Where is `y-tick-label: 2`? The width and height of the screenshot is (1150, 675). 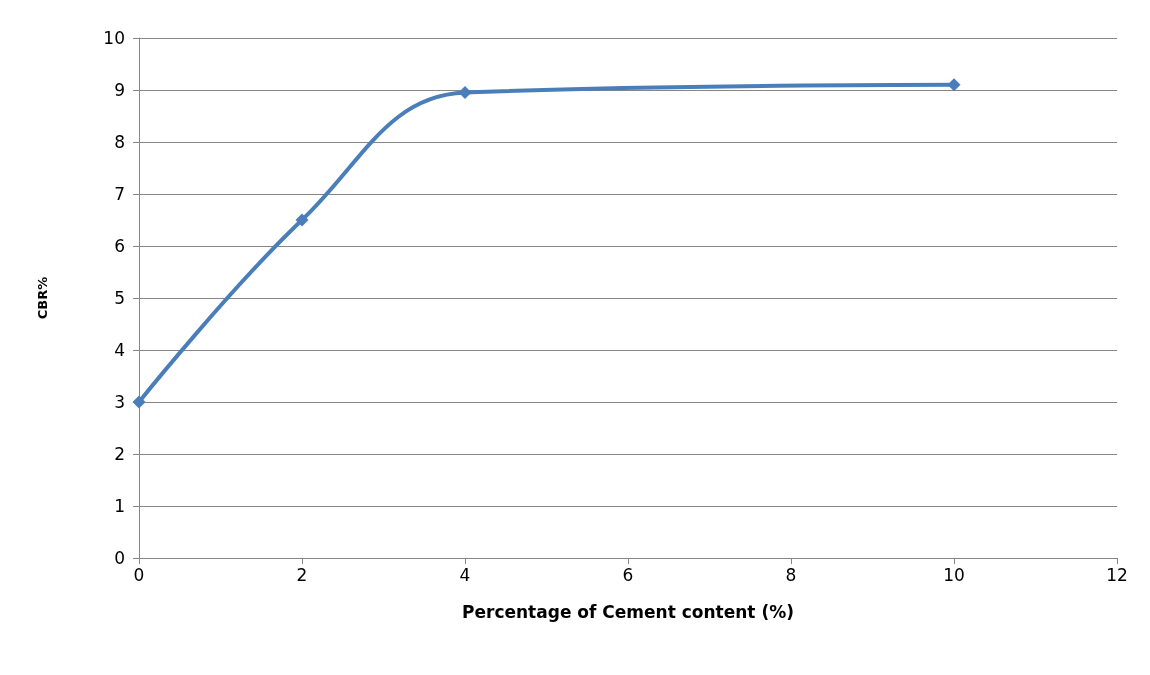
y-tick-label: 2 is located at coordinates (119, 454).